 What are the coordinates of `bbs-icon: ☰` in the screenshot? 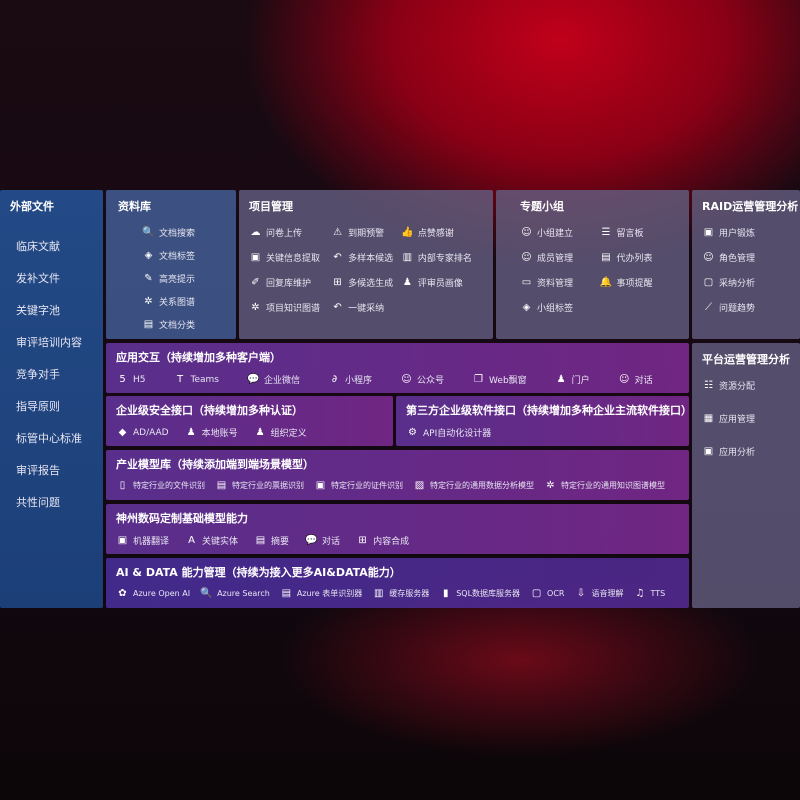 It's located at (606, 232).